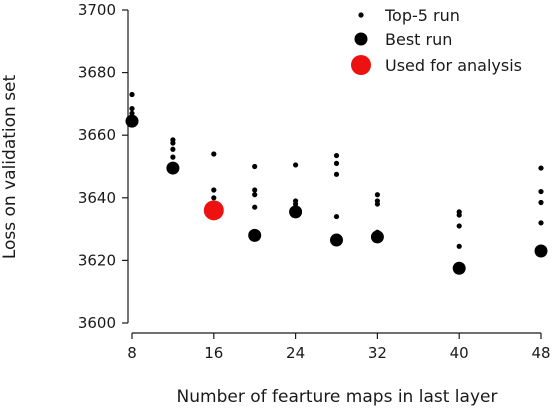  What do you see at coordinates (97, 323) in the screenshot?
I see `y-tick-label: 3600` at bounding box center [97, 323].